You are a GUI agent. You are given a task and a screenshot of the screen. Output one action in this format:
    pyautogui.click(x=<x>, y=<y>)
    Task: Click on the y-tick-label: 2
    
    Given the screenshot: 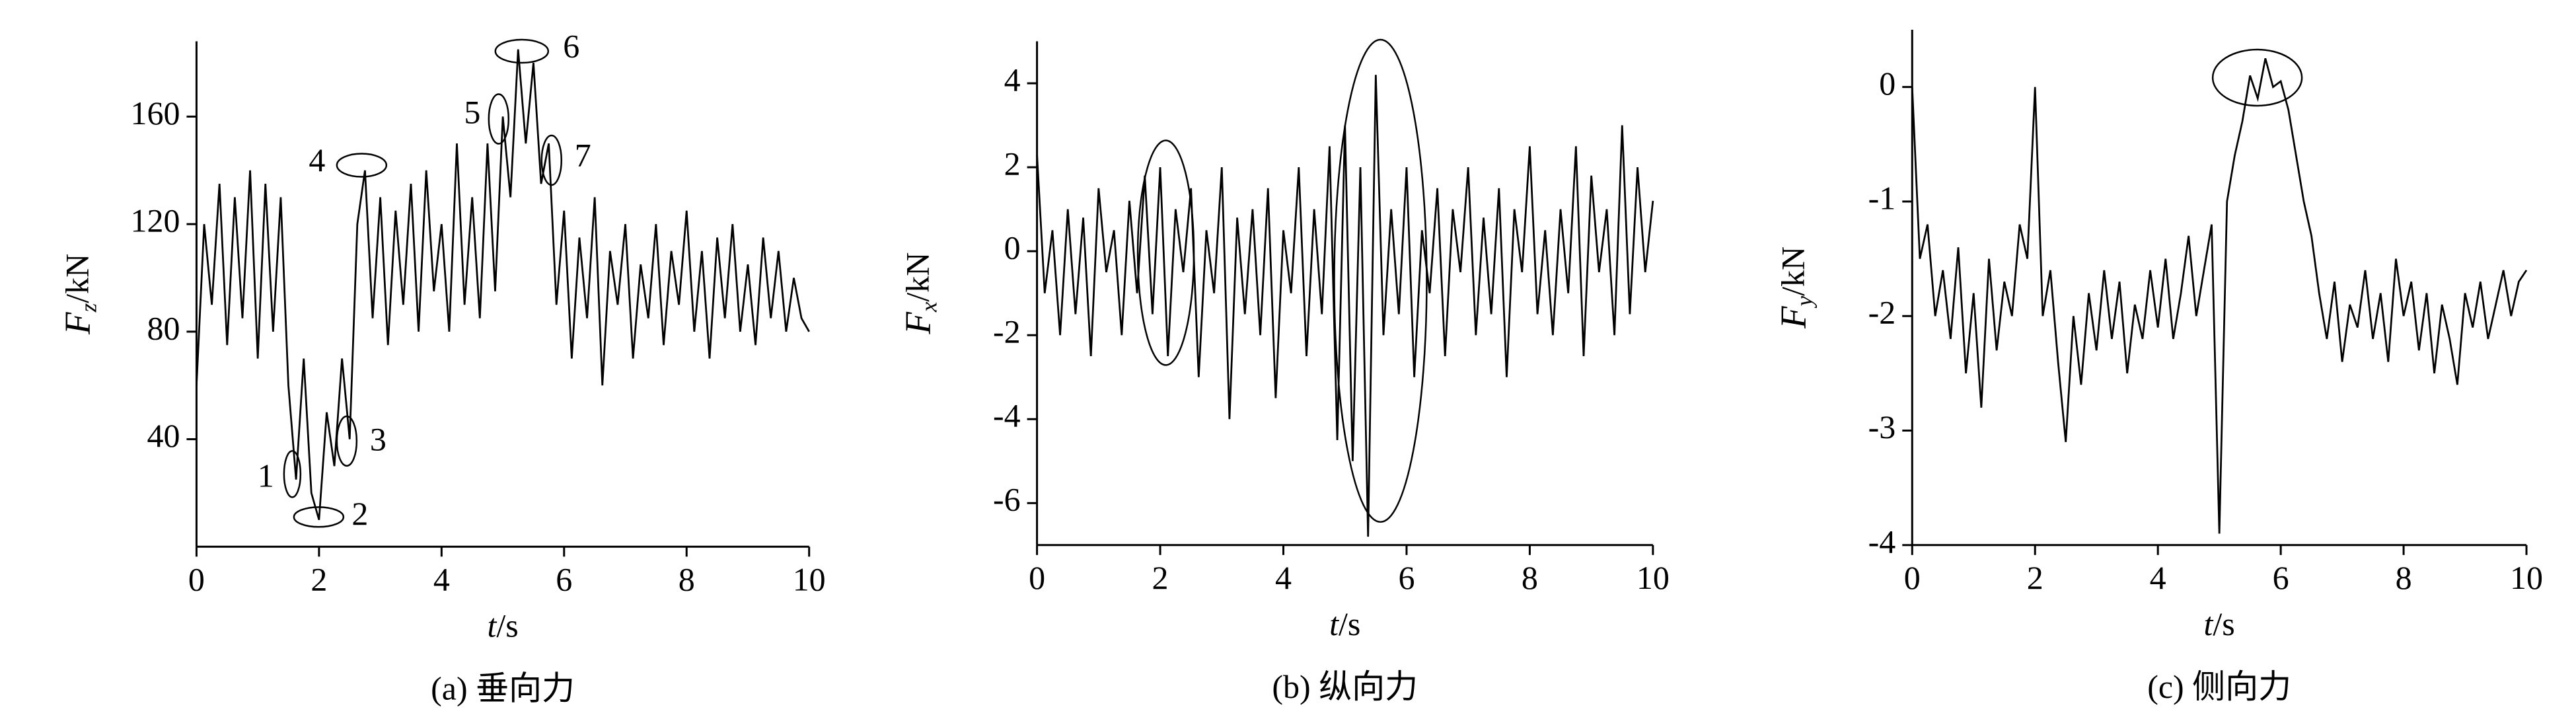 What is the action you would take?
    pyautogui.click(x=1012, y=163)
    